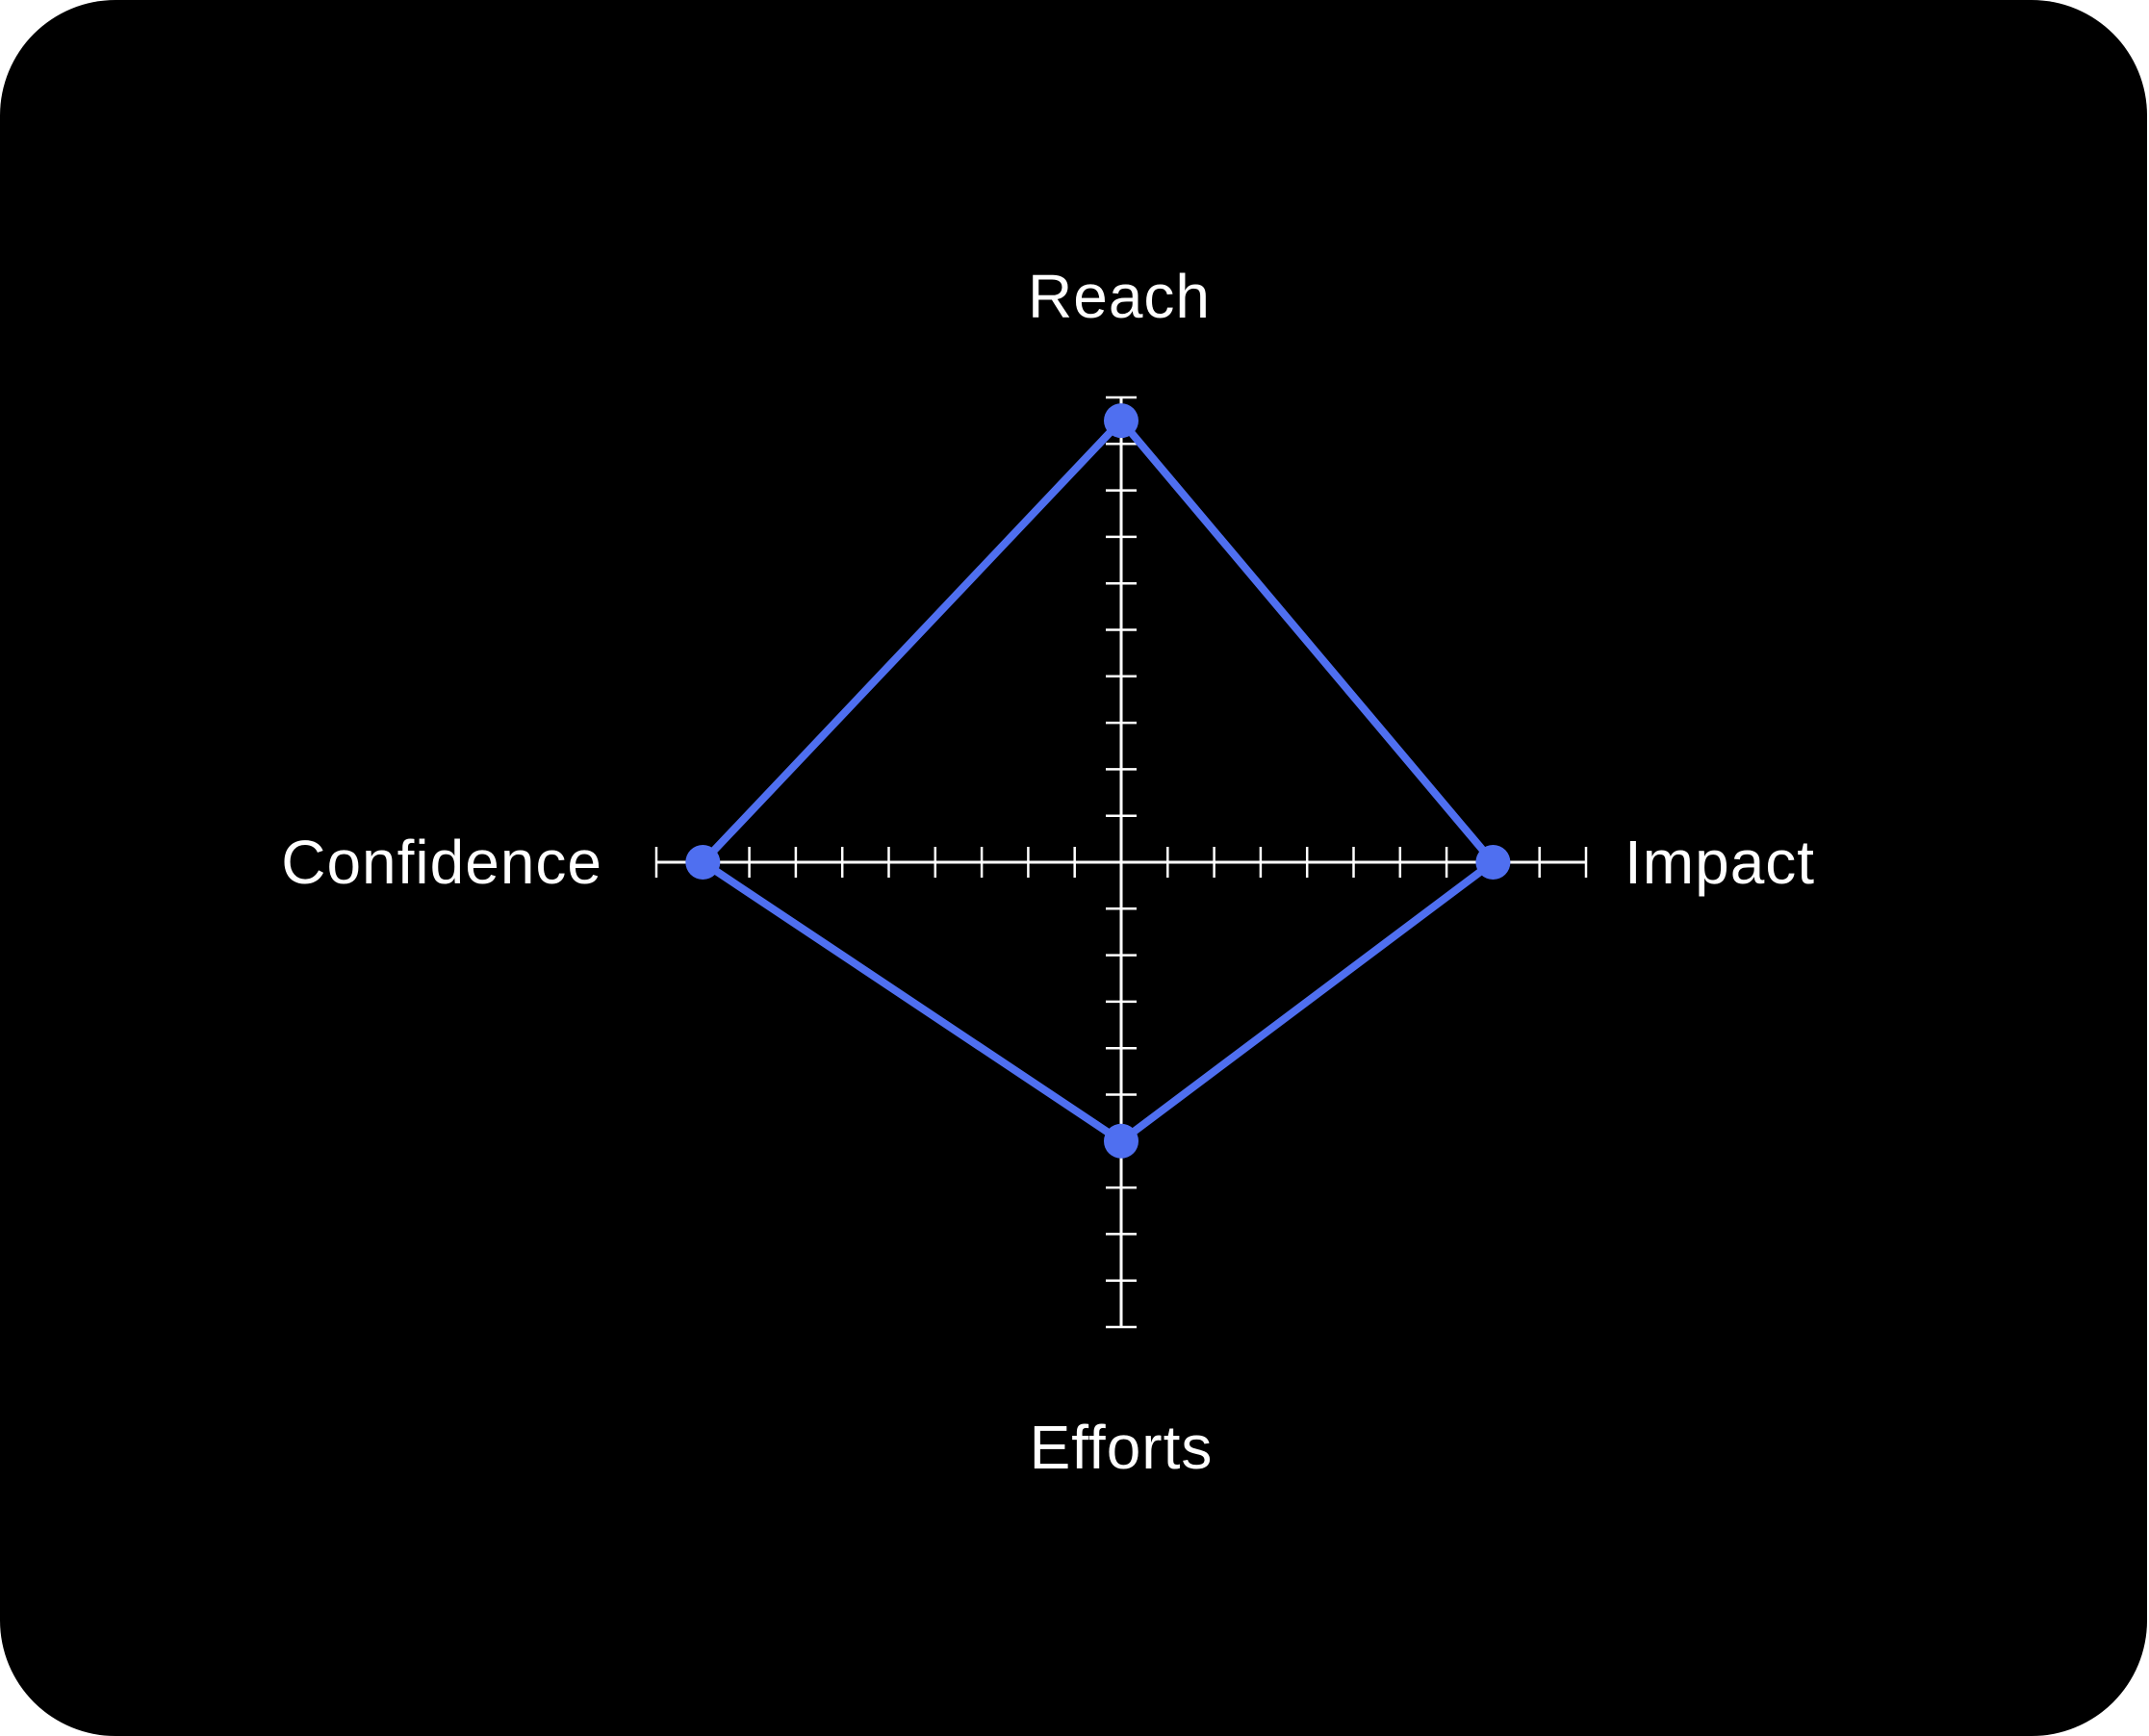 Image resolution: width=2149 pixels, height=1736 pixels. I want to click on data-point-reach, so click(1121, 421).